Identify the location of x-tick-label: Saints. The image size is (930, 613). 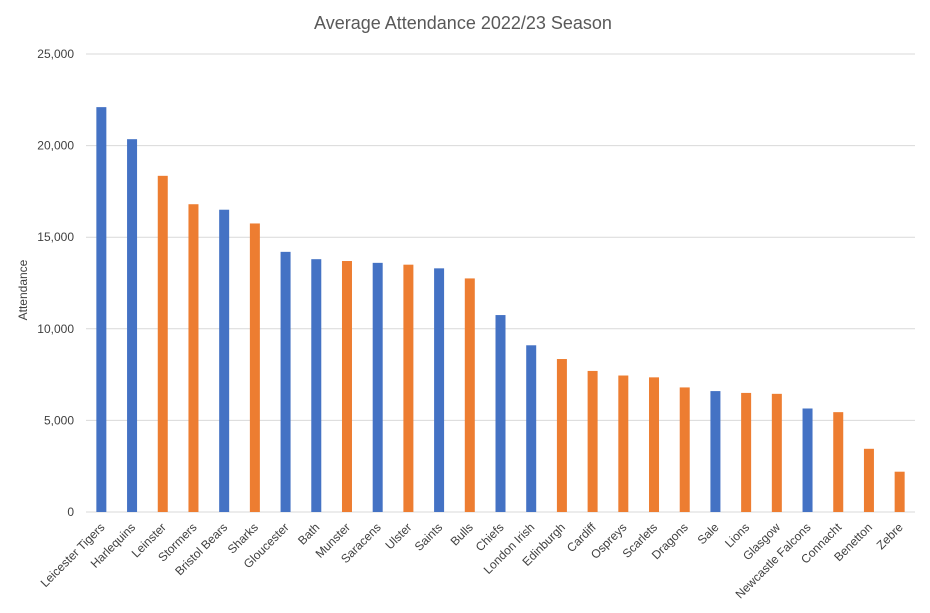
(428, 536).